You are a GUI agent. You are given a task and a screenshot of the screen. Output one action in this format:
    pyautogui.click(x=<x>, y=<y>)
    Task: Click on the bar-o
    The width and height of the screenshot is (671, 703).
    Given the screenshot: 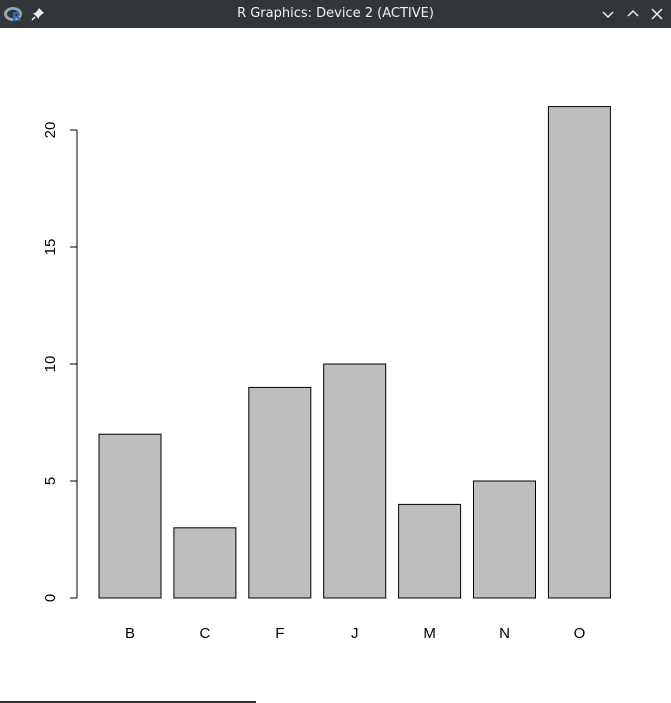 What is the action you would take?
    pyautogui.click(x=579, y=352)
    